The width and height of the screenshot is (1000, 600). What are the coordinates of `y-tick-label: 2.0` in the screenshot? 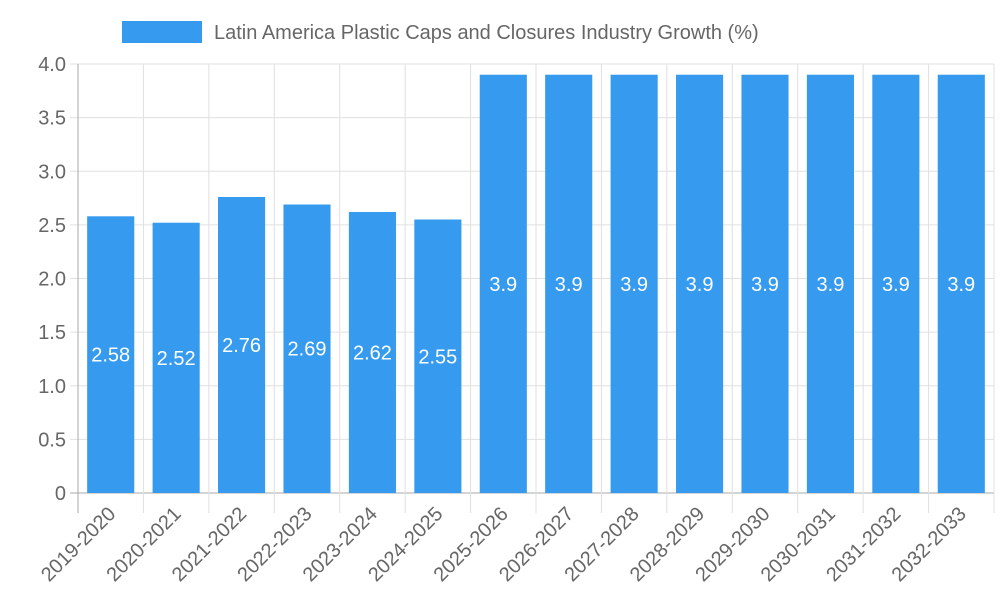 It's located at (52, 280).